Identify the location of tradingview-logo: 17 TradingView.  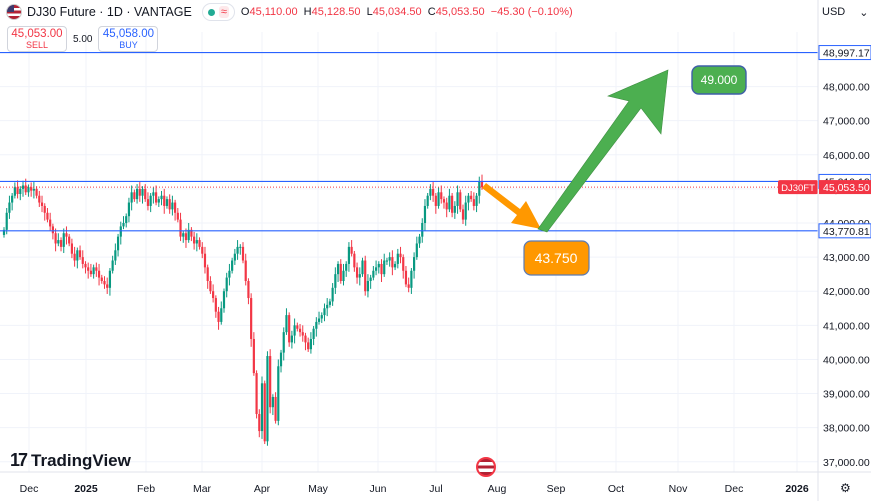
(70, 460).